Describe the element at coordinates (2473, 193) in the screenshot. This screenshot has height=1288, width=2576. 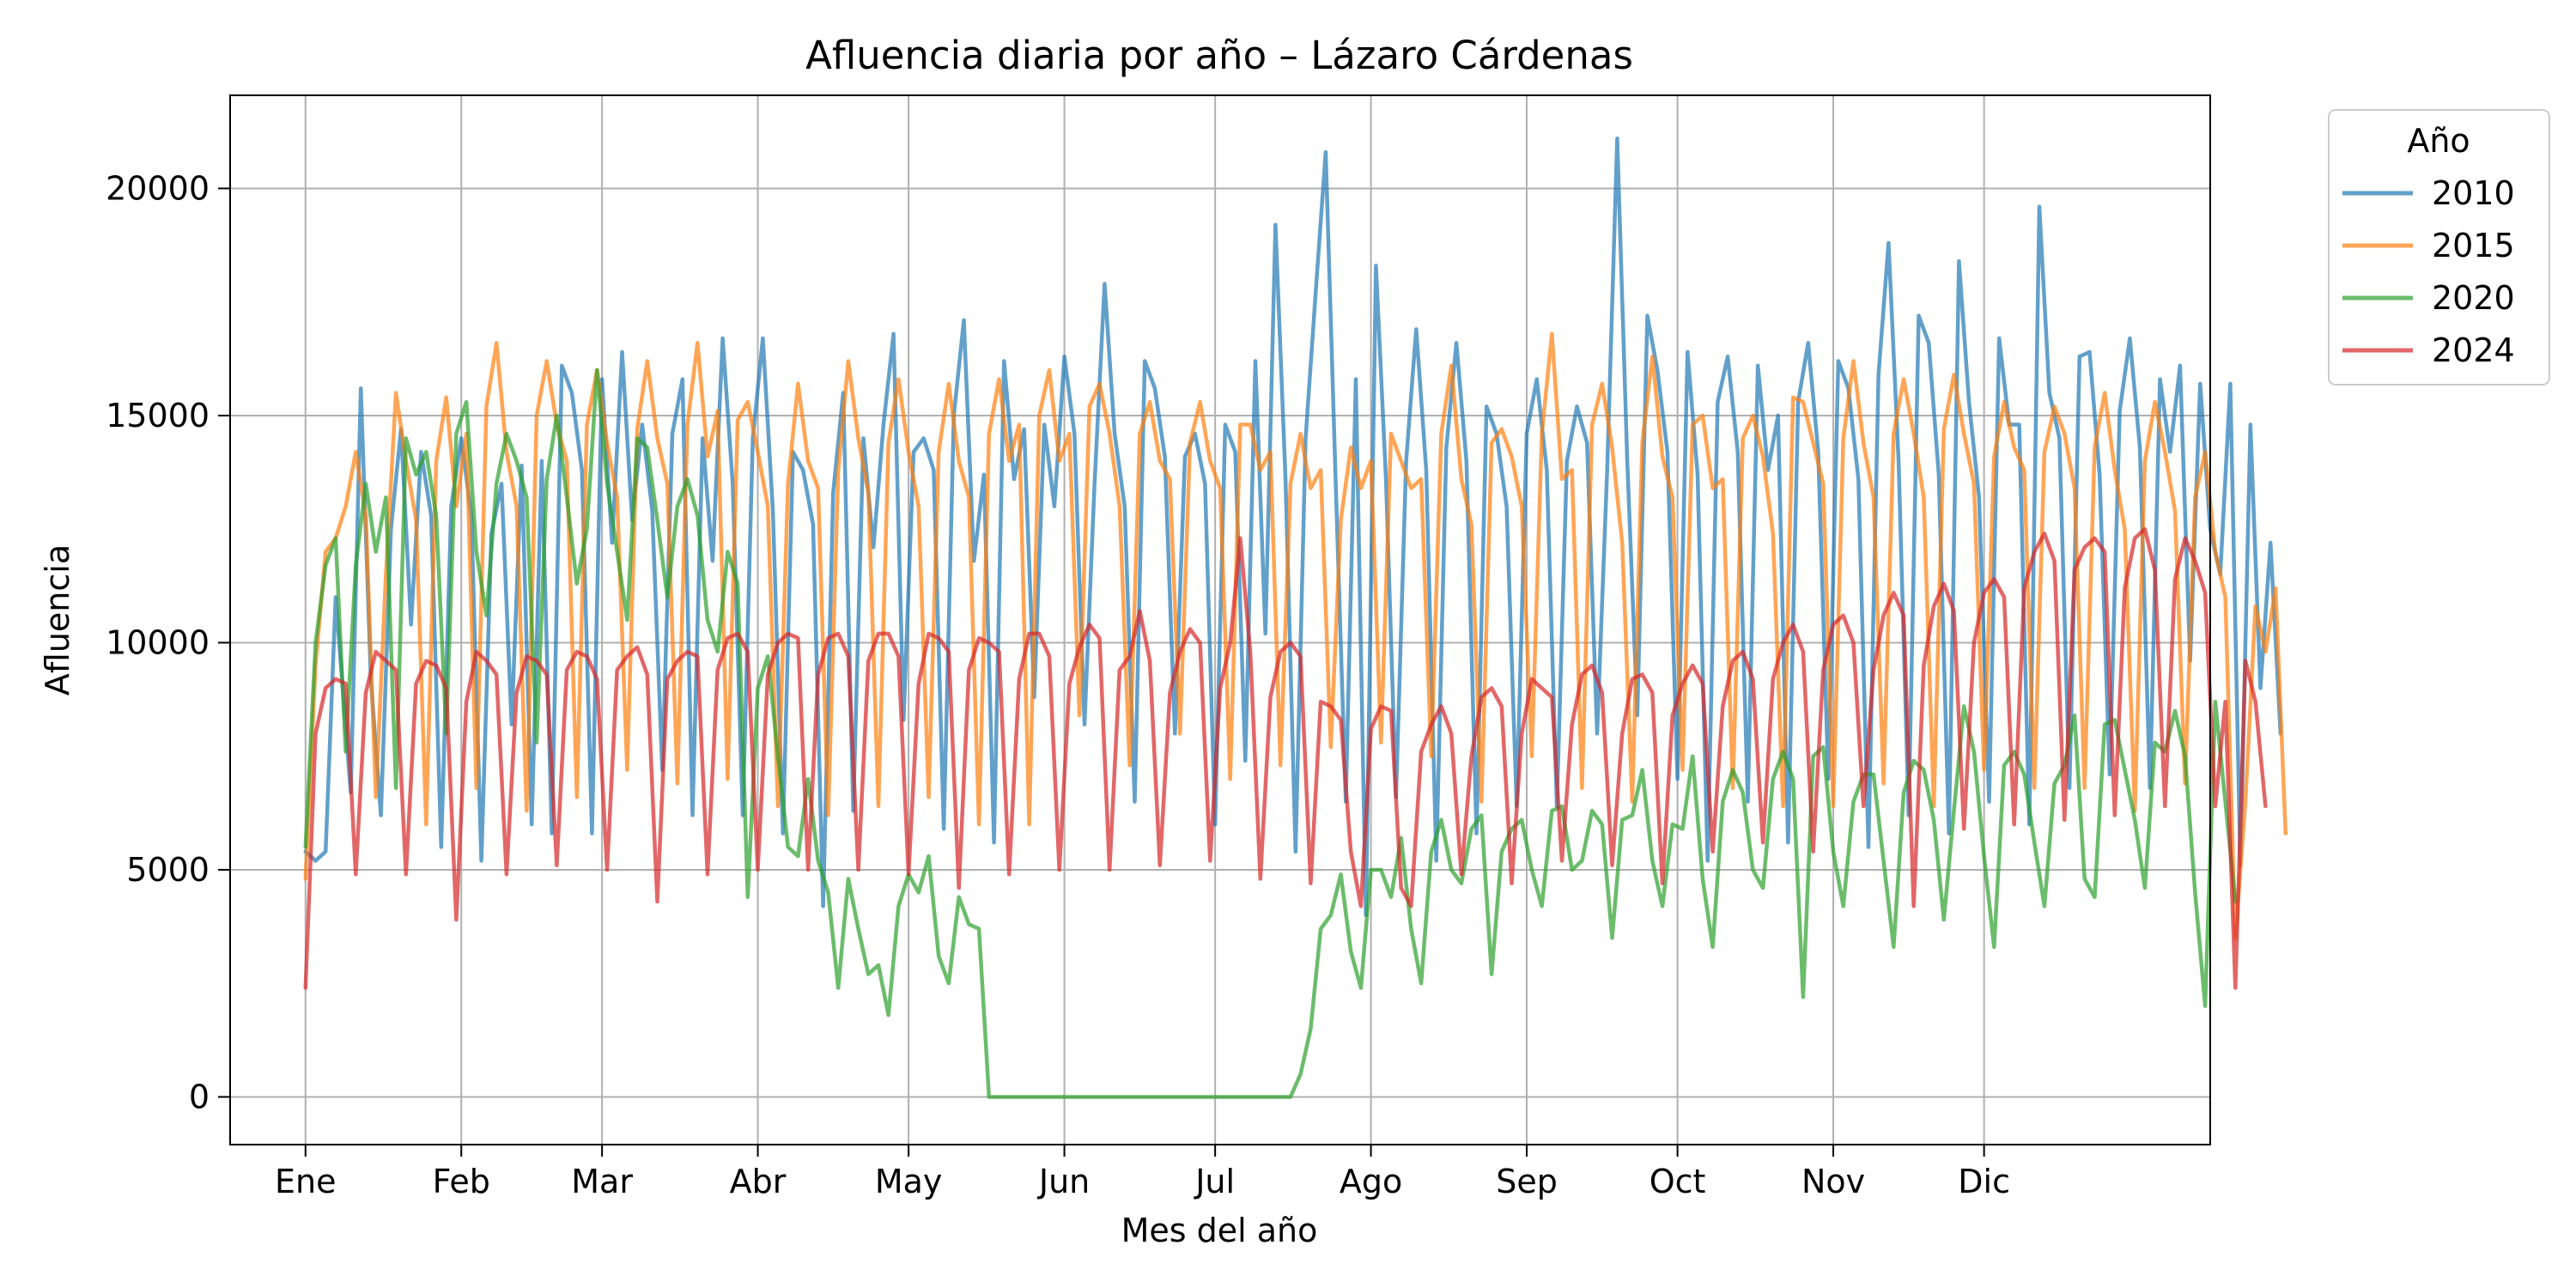
I see `legend-label-2010: 2010` at that location.